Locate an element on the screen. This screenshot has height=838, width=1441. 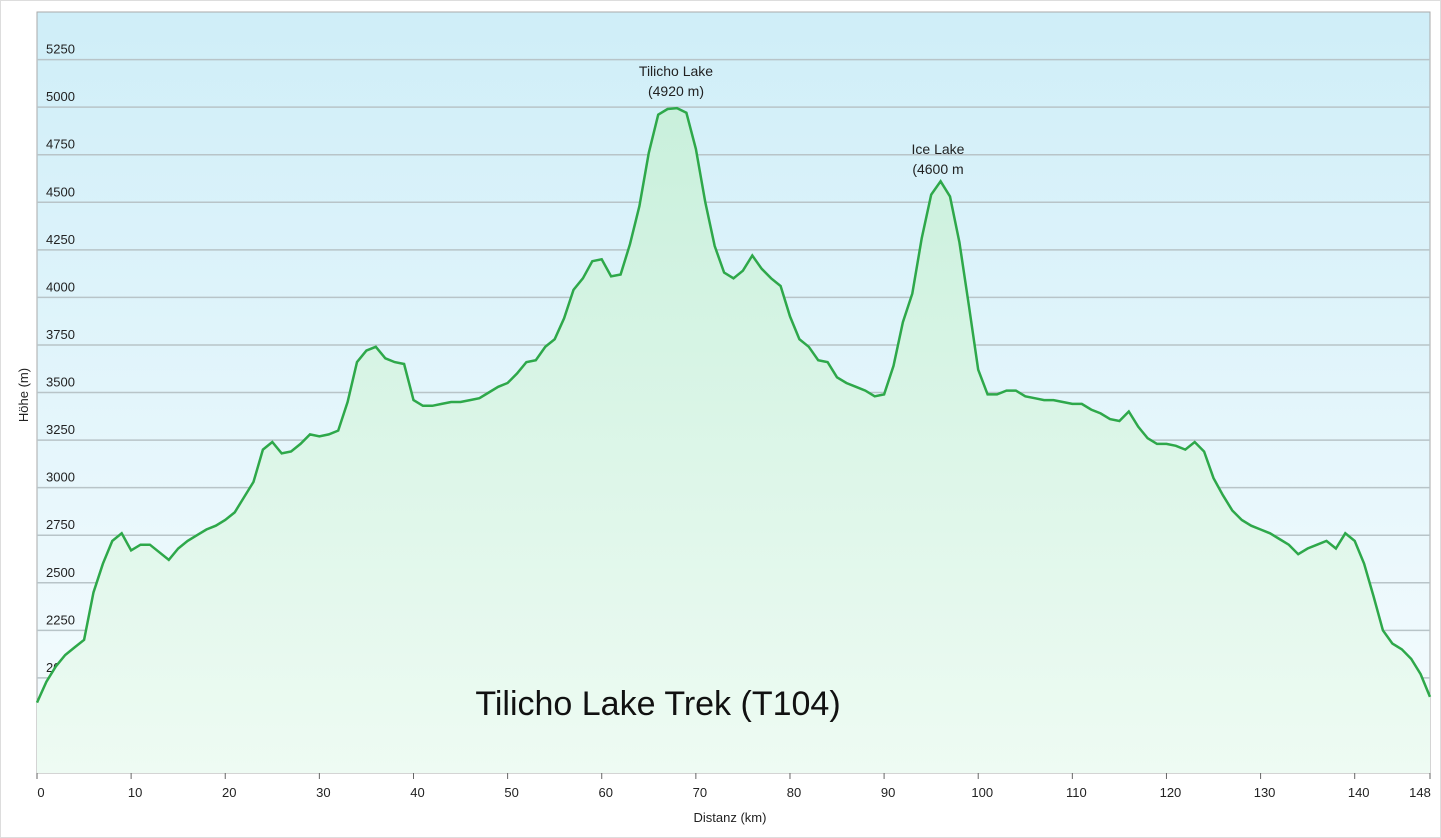
x-tick-label: 90 is located at coordinates (888, 792).